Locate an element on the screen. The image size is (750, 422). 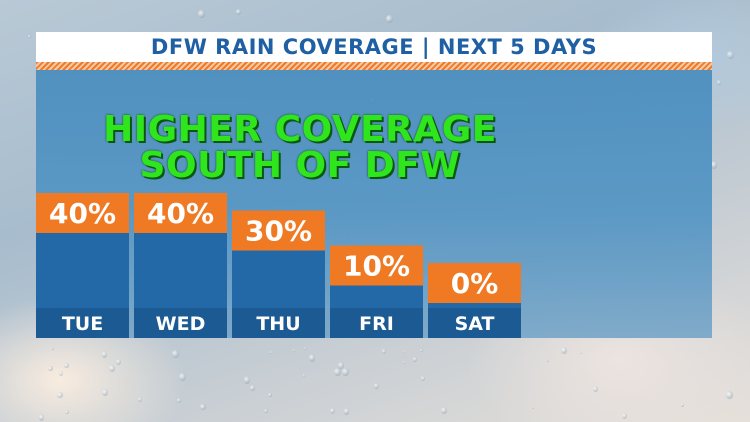
category-label: WED is located at coordinates (181, 324).